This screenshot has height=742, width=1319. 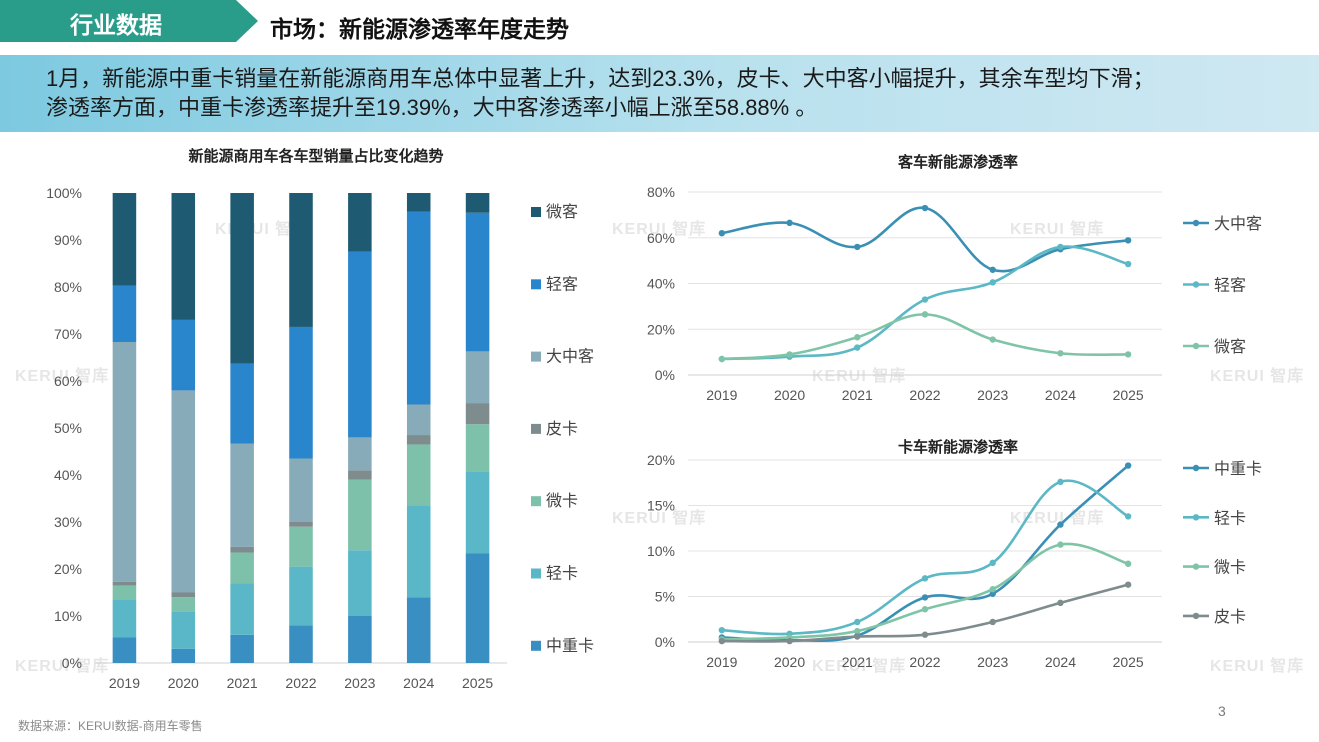 What do you see at coordinates (665, 597) in the screenshot?
I see `y-tick-label: 5%` at bounding box center [665, 597].